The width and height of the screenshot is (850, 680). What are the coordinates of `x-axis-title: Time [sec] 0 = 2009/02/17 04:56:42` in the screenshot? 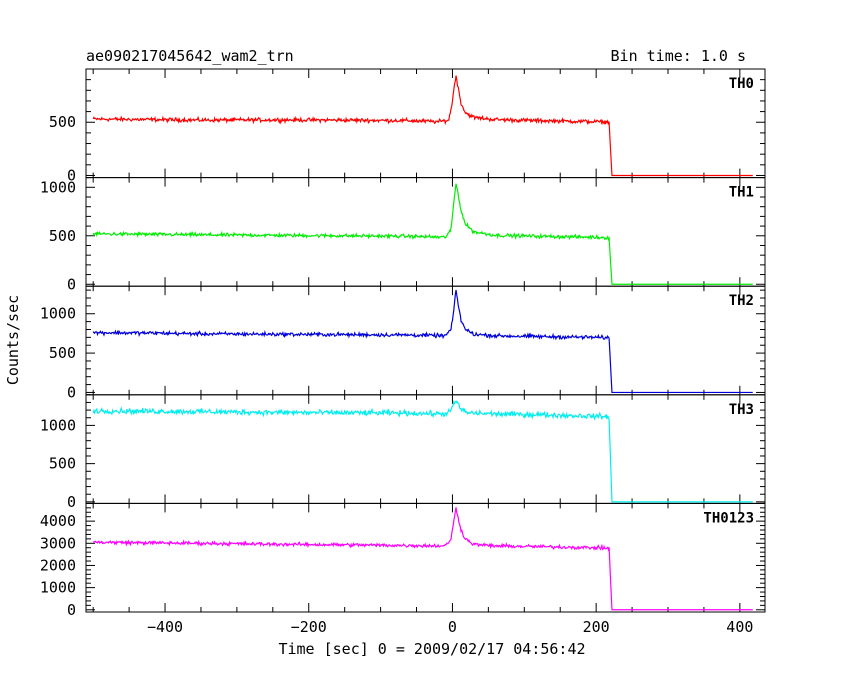 It's located at (431, 649).